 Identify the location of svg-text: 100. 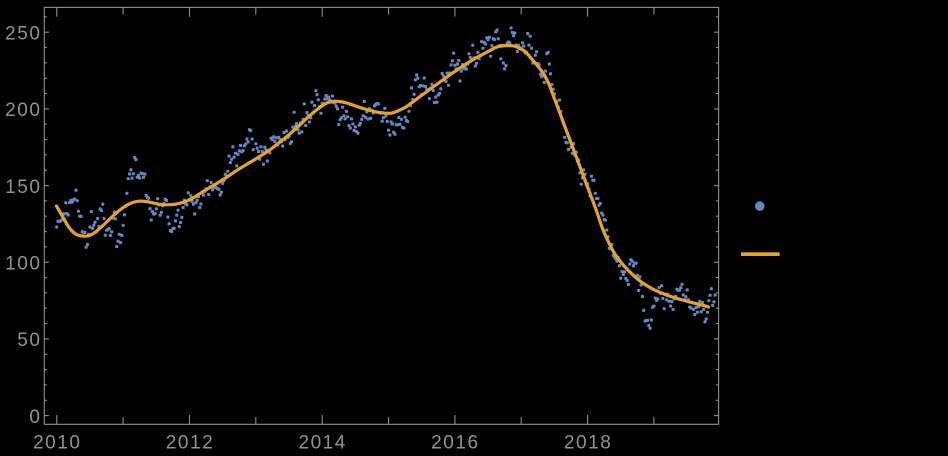
(23, 264).